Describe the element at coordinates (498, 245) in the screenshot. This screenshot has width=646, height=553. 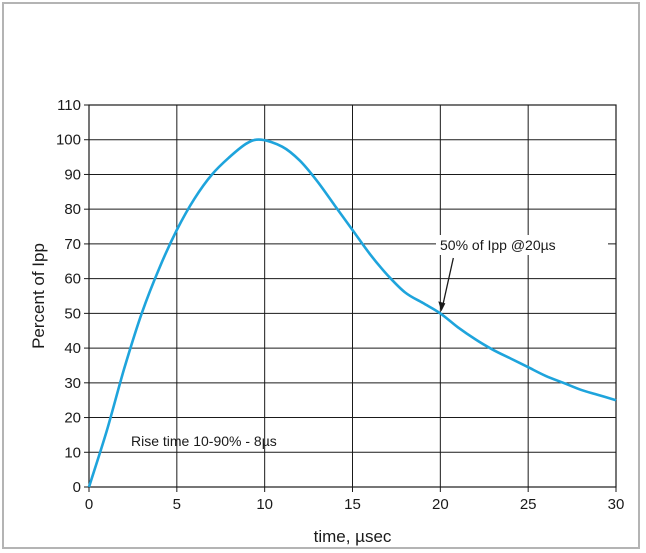
I see `annotation-half-value-label: 50% of Ipp @20µs` at that location.